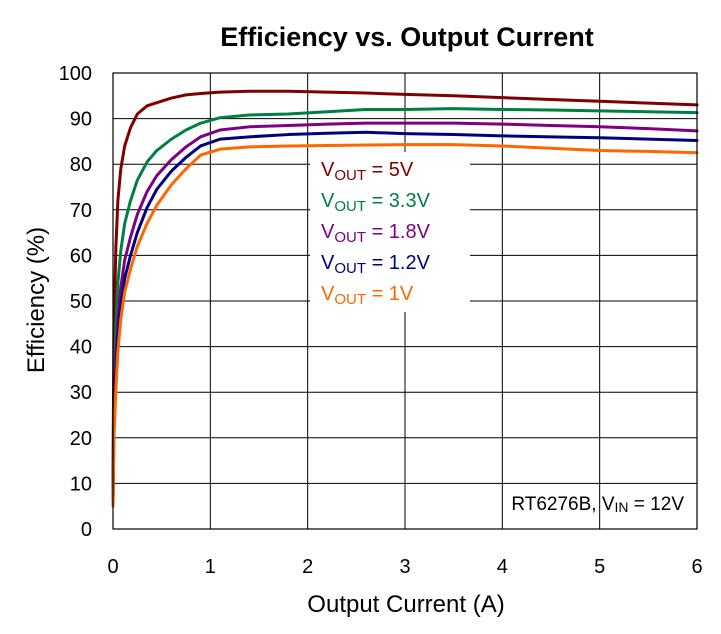 The image size is (721, 634). Describe the element at coordinates (390, 170) in the screenshot. I see `legend-entry-value: = 5V` at that location.